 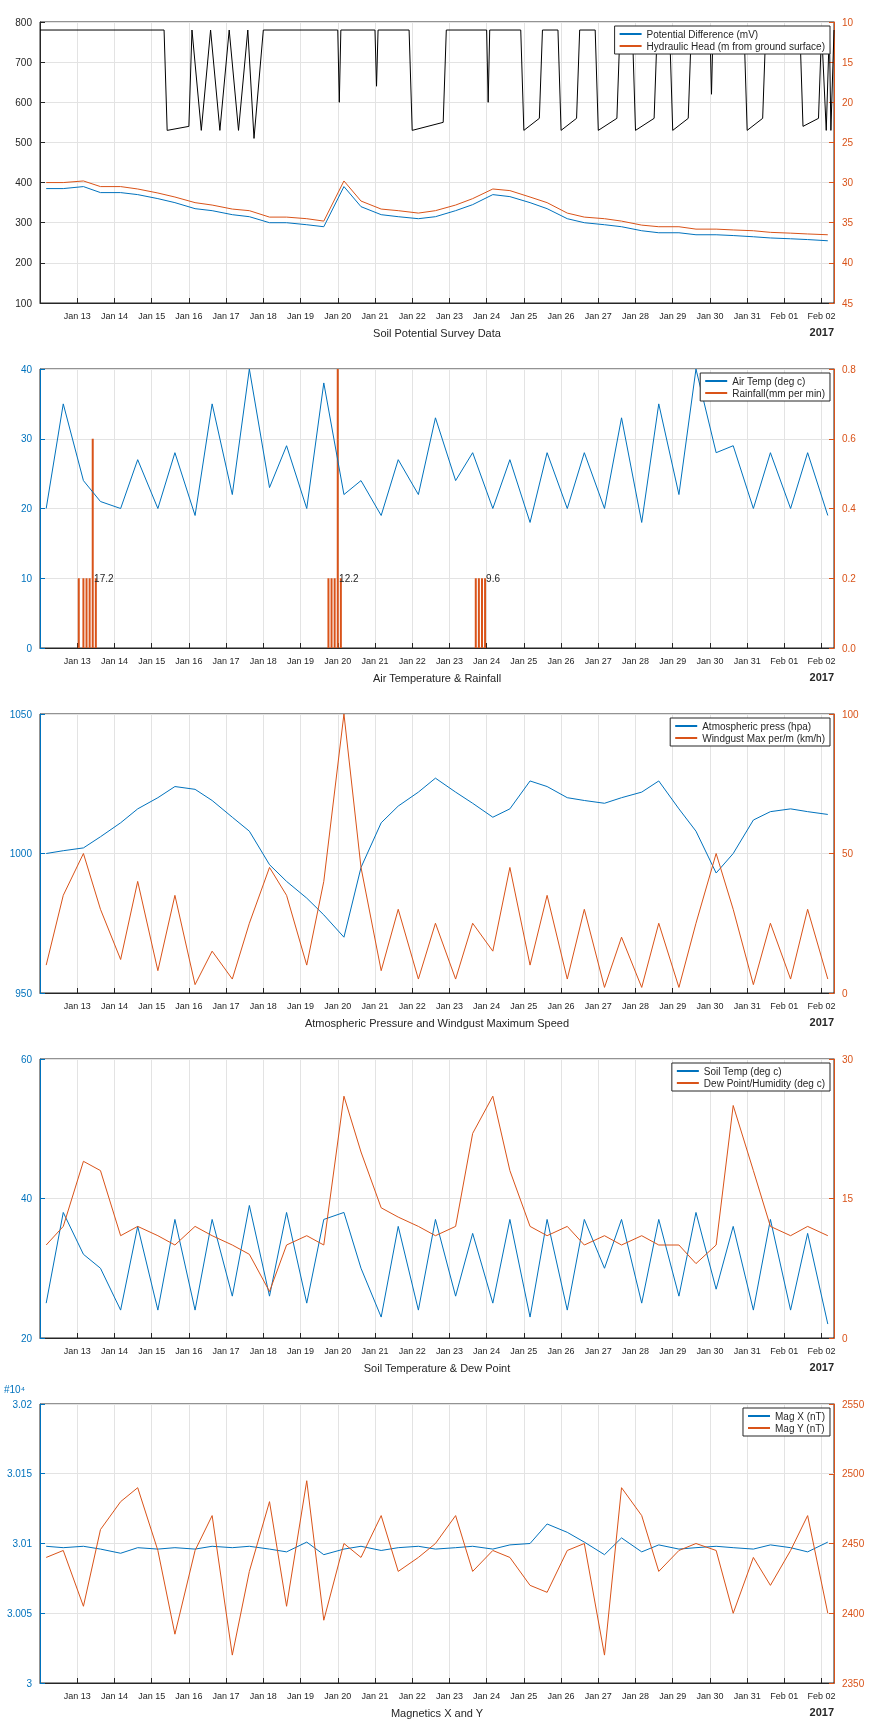 What do you see at coordinates (24, 303) in the screenshot?
I see `y-tick-label: 100` at bounding box center [24, 303].